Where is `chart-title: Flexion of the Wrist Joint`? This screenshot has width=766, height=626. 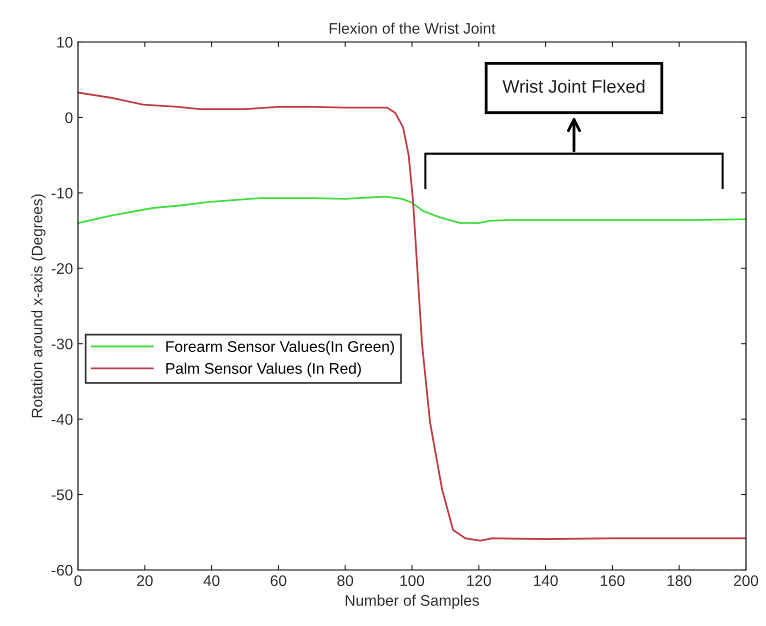
chart-title: Flexion of the Wrist Joint is located at coordinates (413, 28).